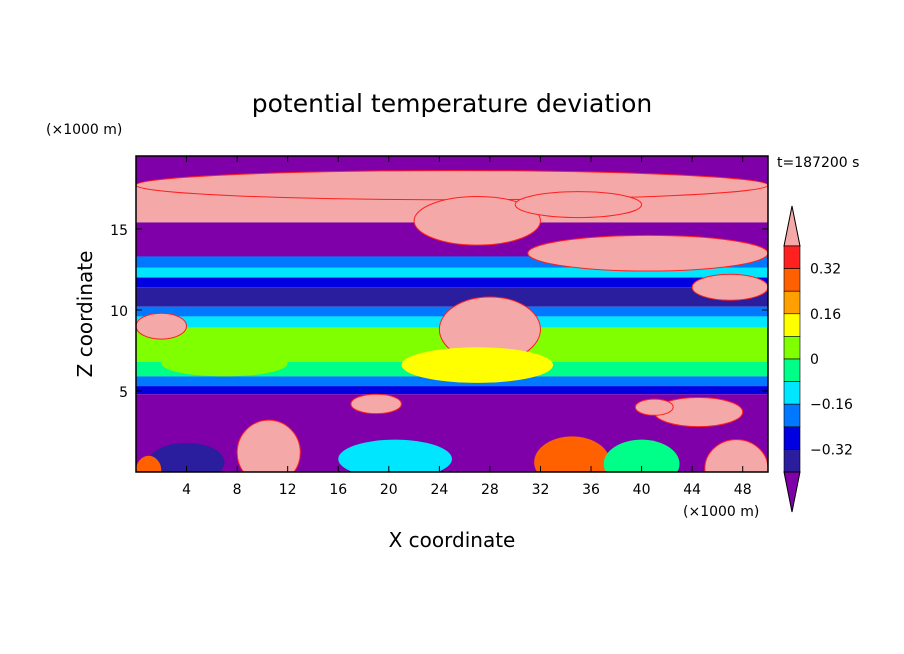 The image size is (904, 654). I want to click on y-axis-label: Z coordinate, so click(85, 314).